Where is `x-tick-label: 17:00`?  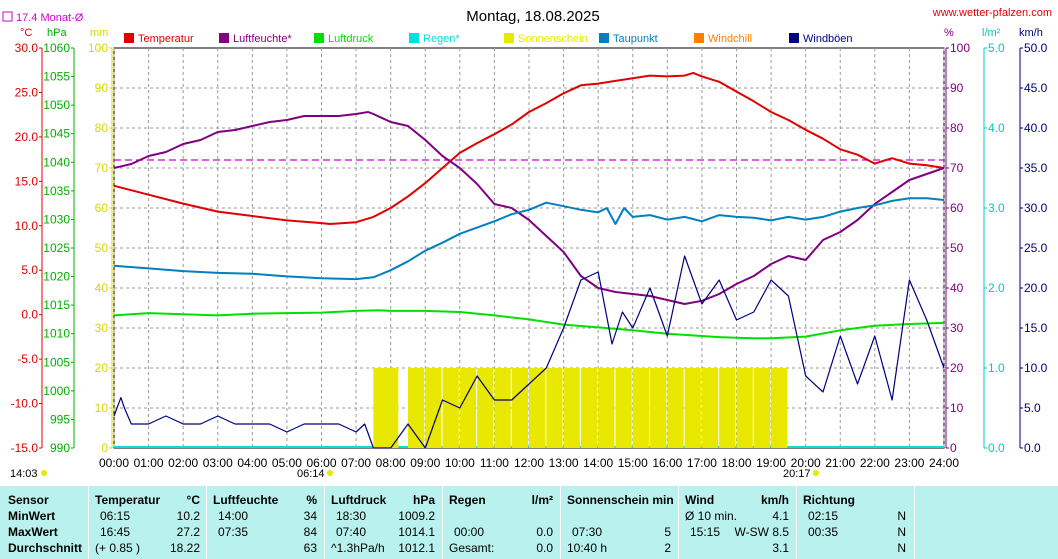
x-tick-label: 17:00 is located at coordinates (702, 463).